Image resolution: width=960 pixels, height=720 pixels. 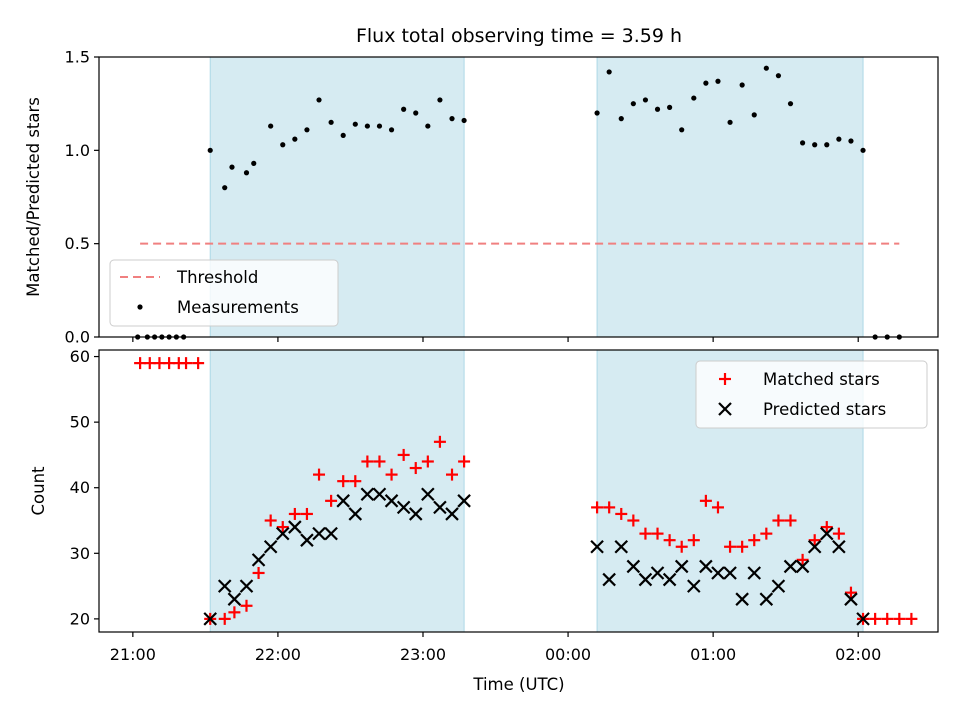 I want to click on y-tick-label: 50, so click(x=80, y=422).